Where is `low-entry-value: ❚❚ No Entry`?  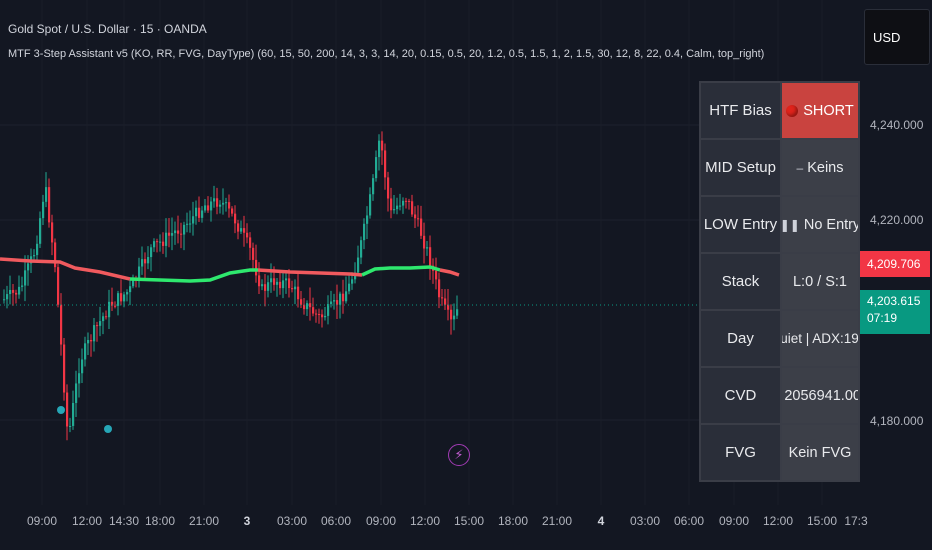 low-entry-value: ❚❚ No Entry is located at coordinates (820, 224).